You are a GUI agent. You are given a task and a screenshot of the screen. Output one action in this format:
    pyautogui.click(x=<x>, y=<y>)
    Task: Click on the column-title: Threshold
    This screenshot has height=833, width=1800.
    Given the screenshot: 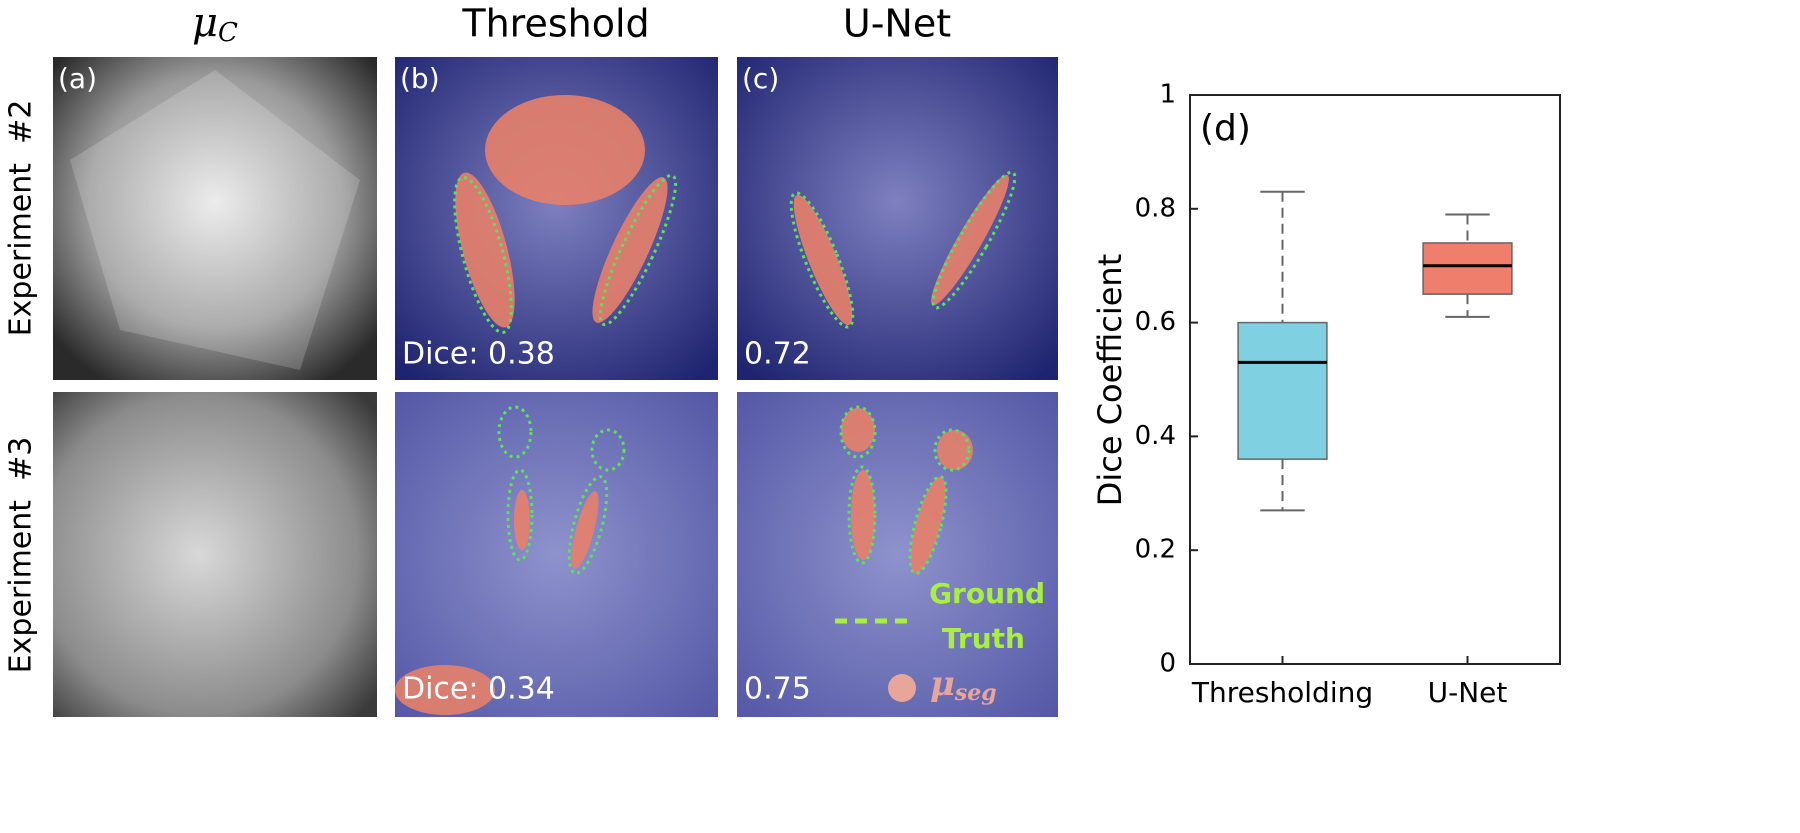 What is the action you would take?
    pyautogui.click(x=555, y=24)
    